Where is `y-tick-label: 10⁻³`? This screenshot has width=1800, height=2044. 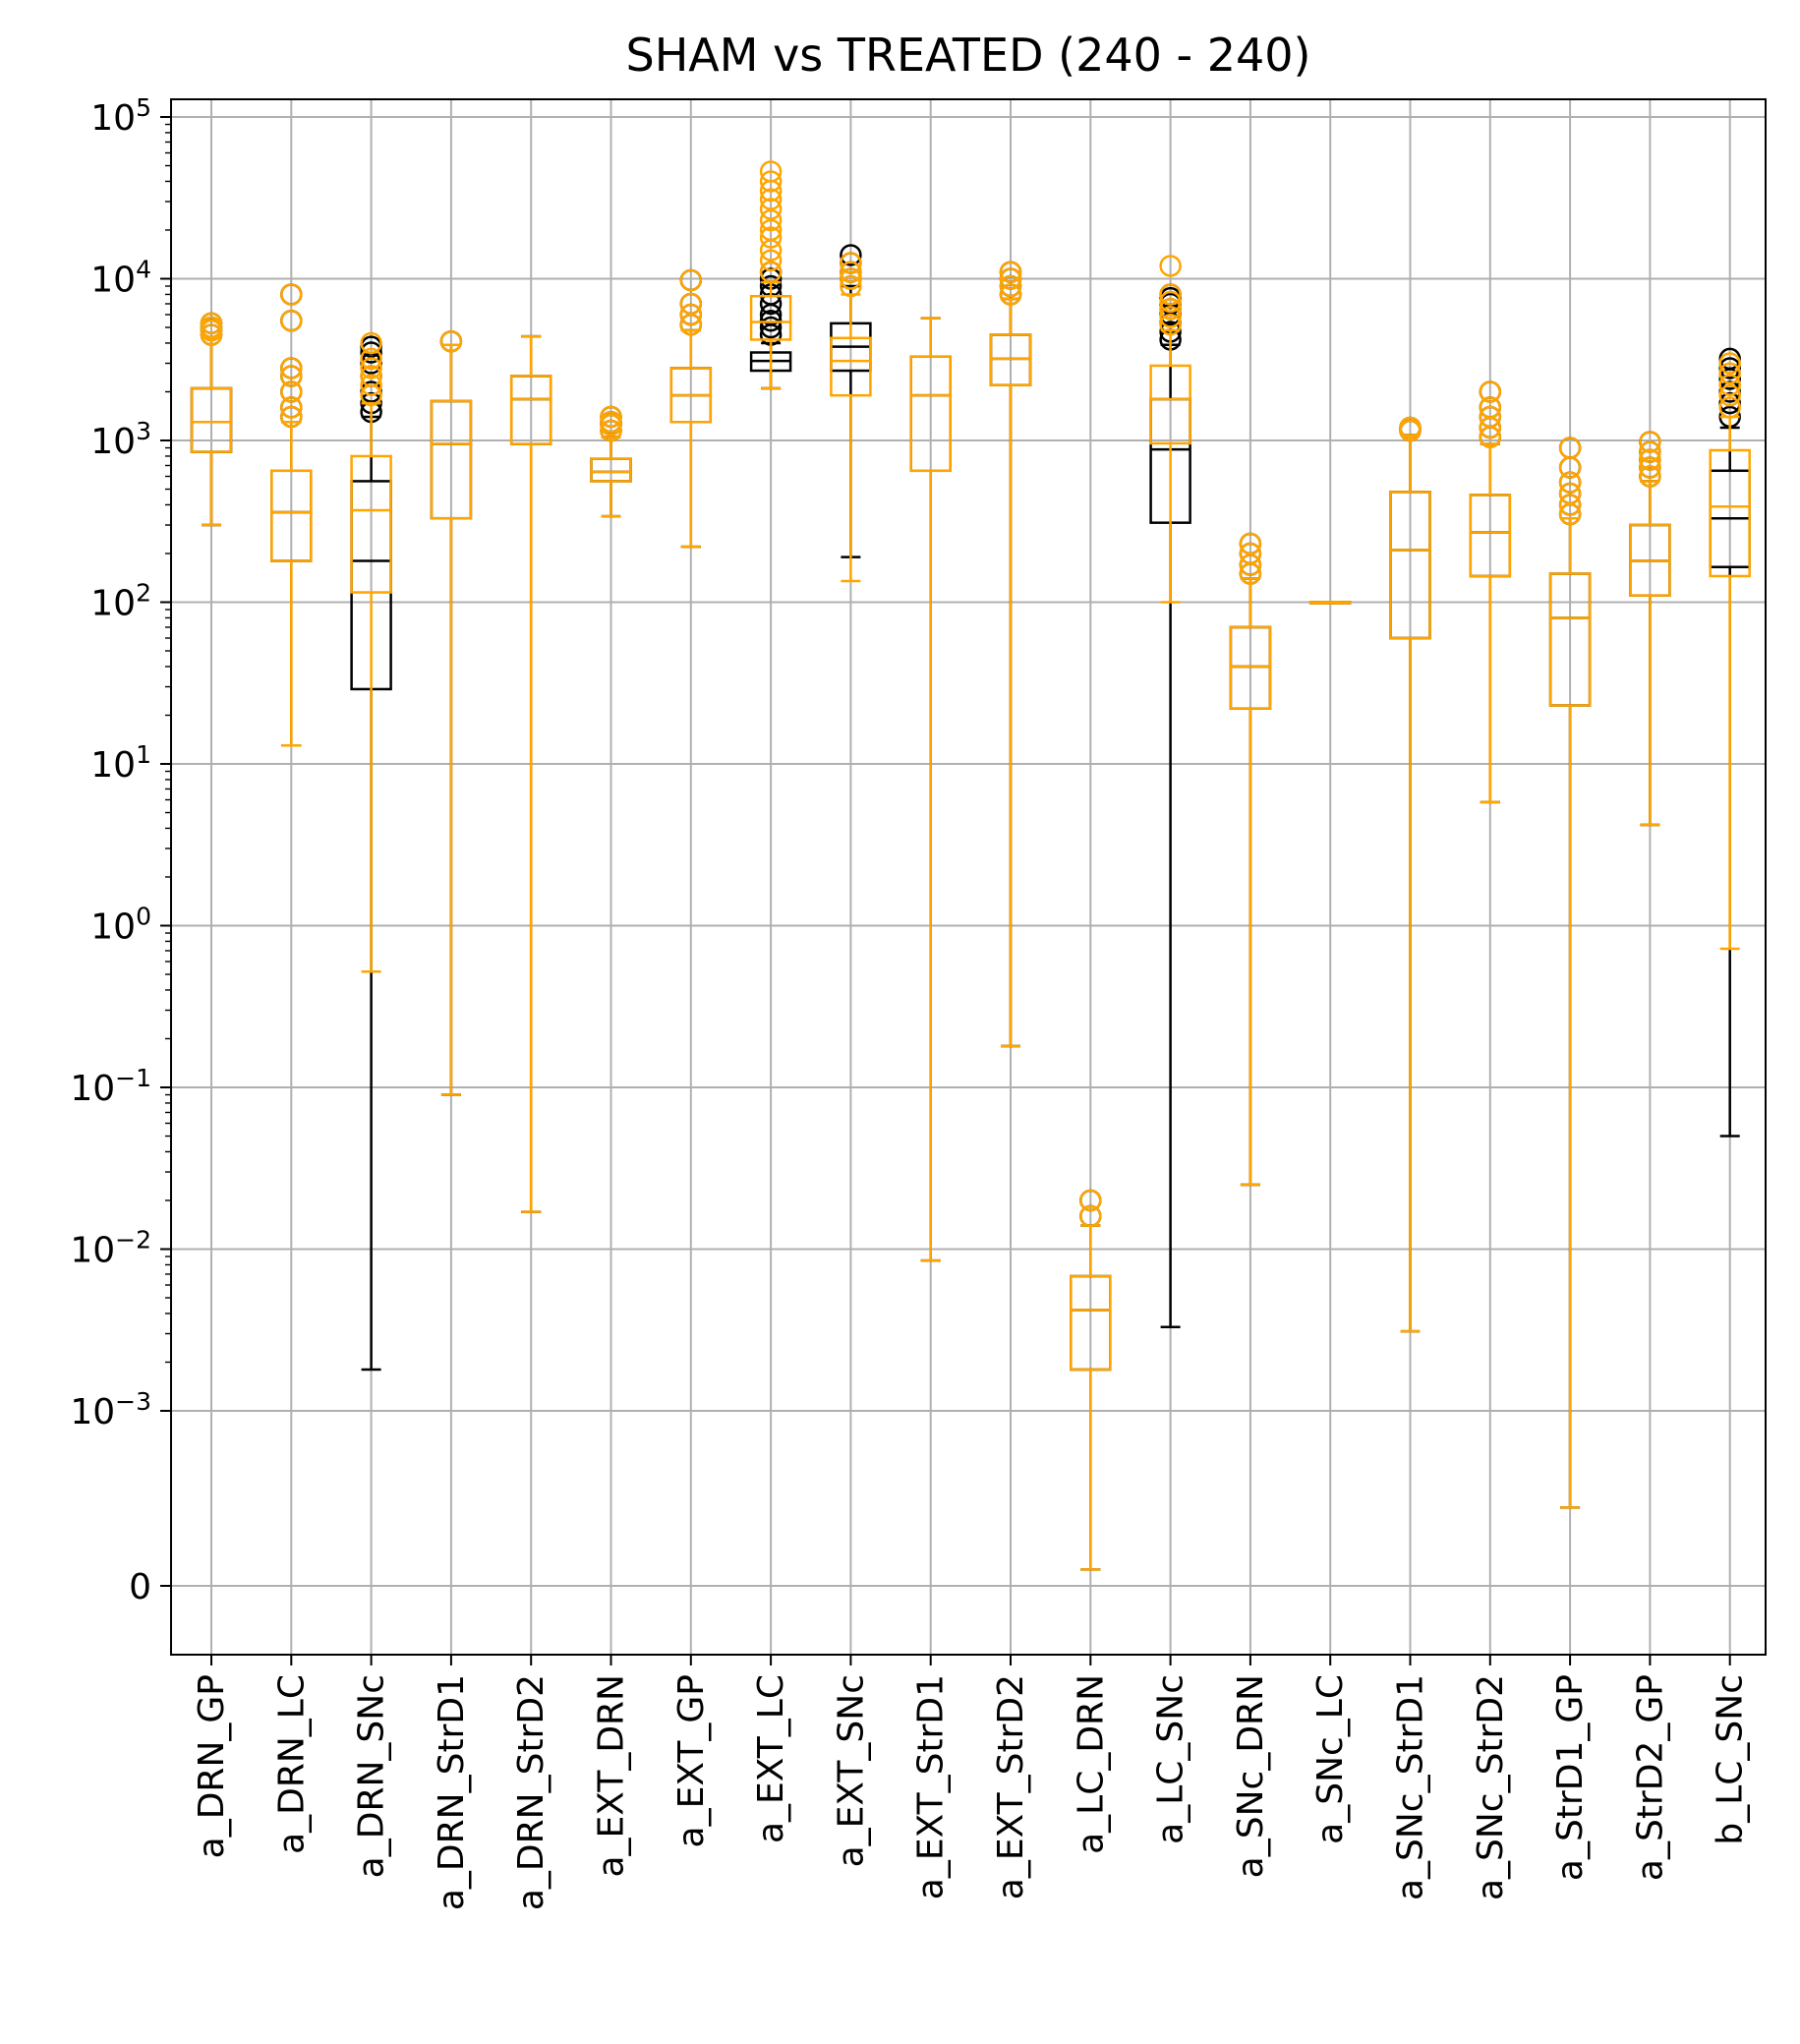 y-tick-label: 10⁻³ is located at coordinates (110, 1410).